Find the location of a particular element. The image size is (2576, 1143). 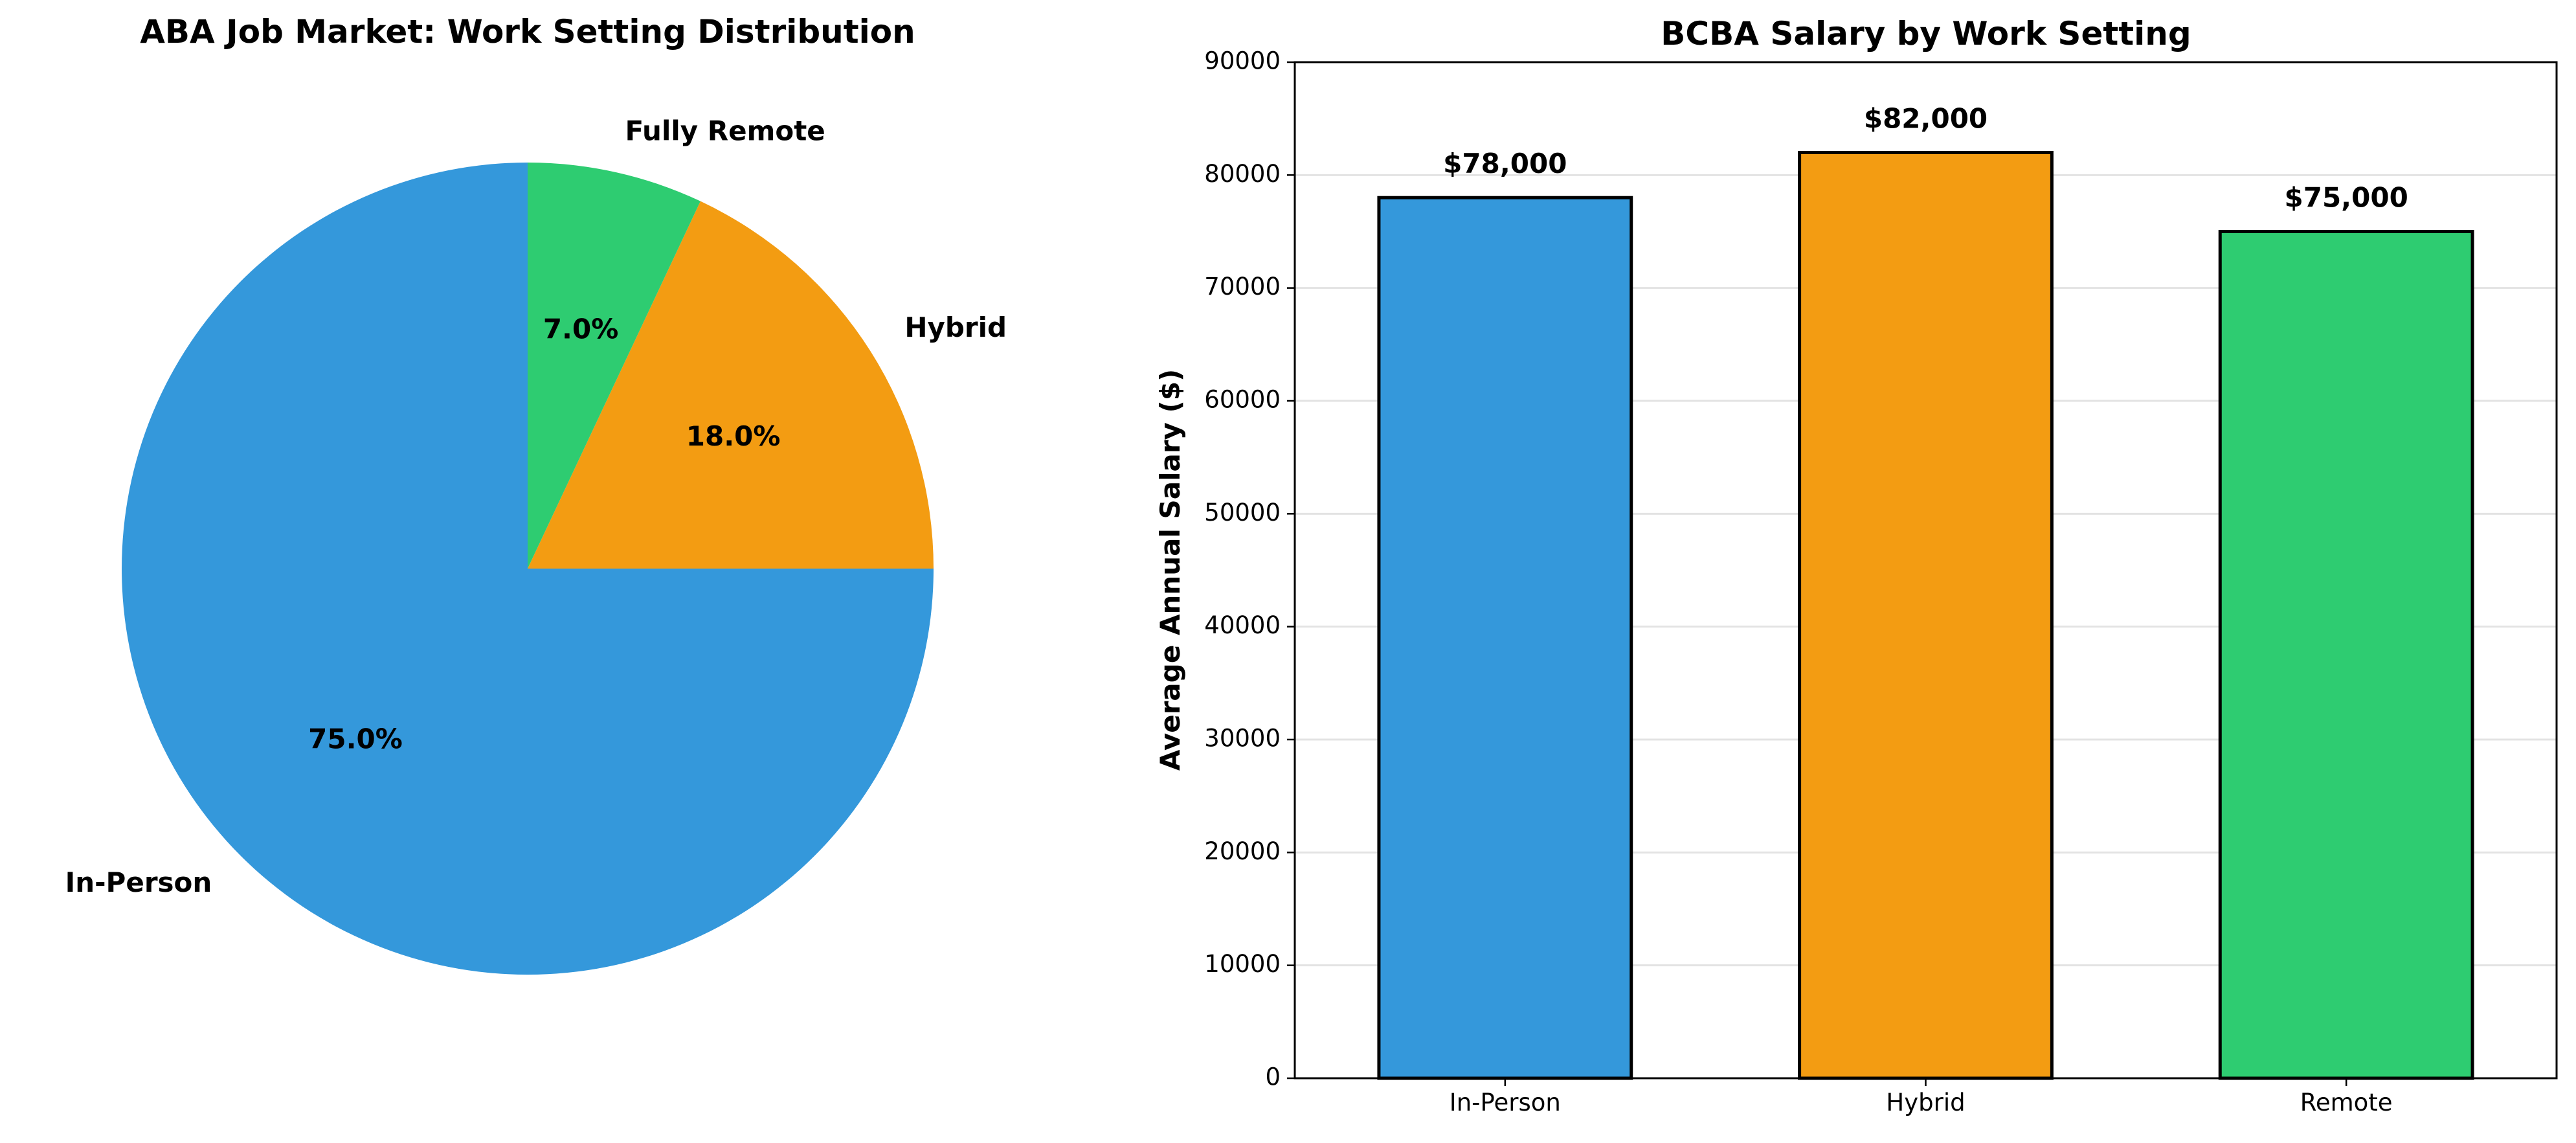

x-tick-label: Hybrid is located at coordinates (1925, 1102).